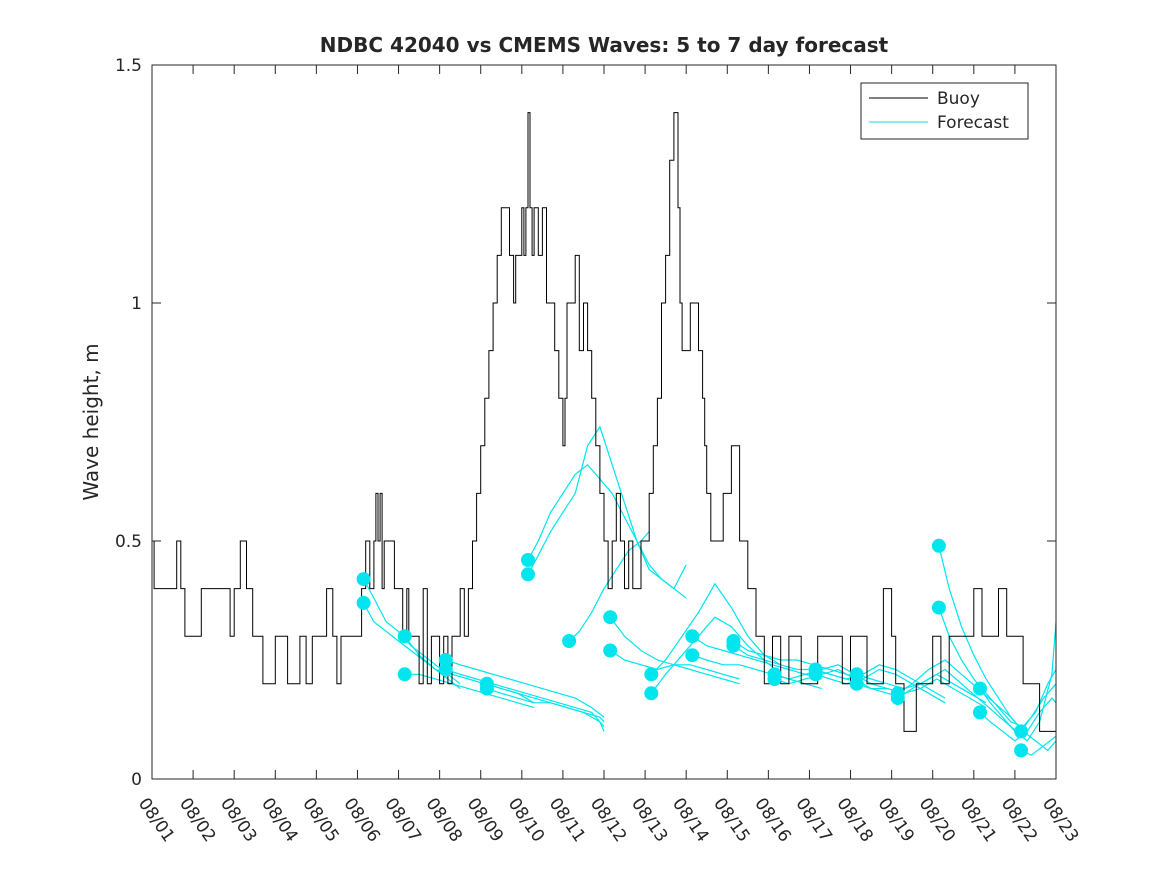  Describe the element at coordinates (854, 820) in the screenshot. I see `x-tick-label-17: 08/18` at that location.